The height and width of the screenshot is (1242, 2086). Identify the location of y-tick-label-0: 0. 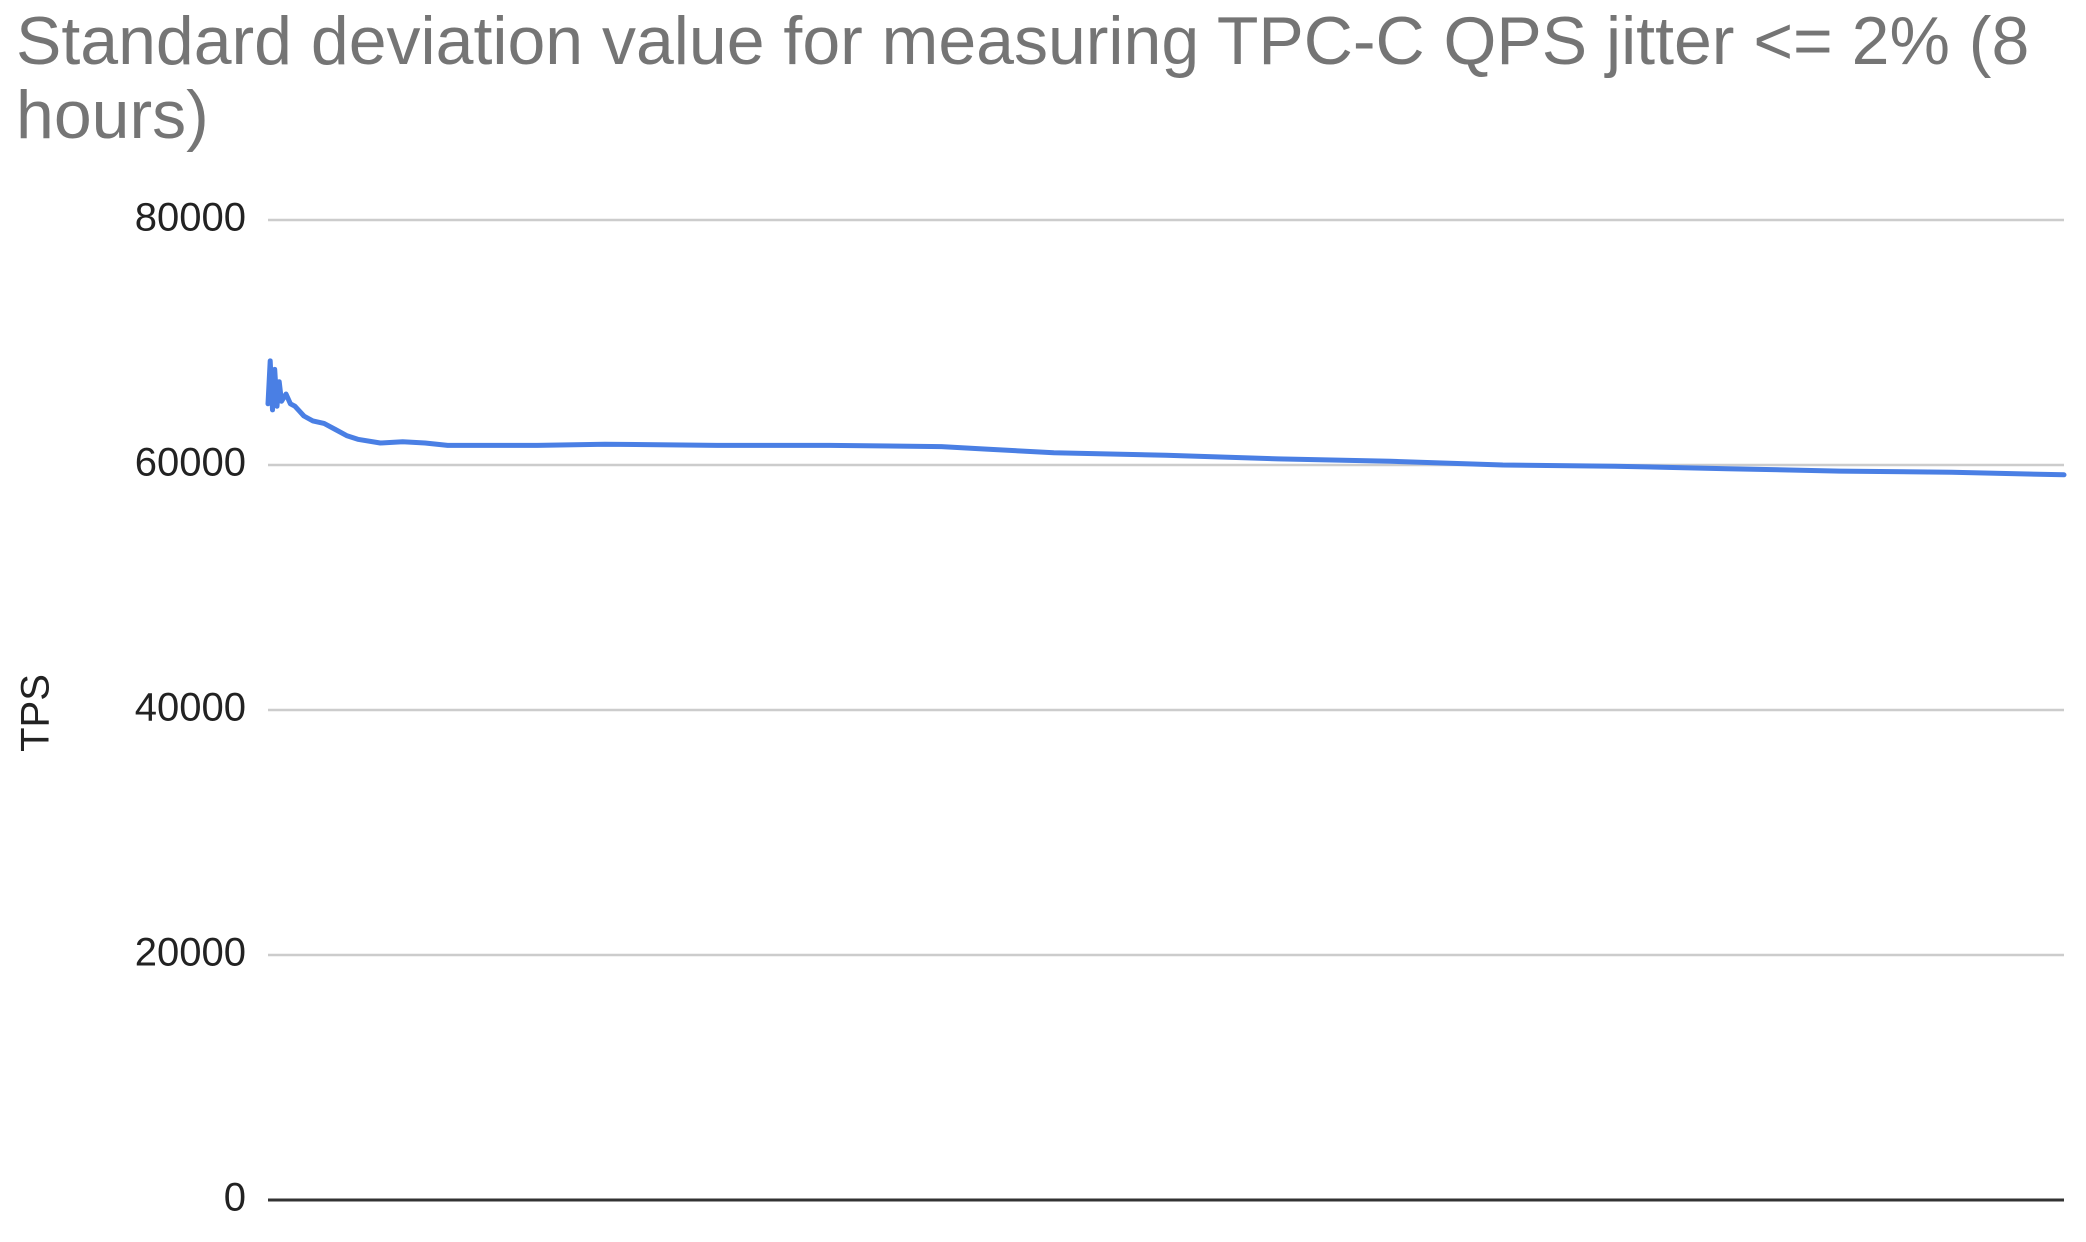
(235, 1198).